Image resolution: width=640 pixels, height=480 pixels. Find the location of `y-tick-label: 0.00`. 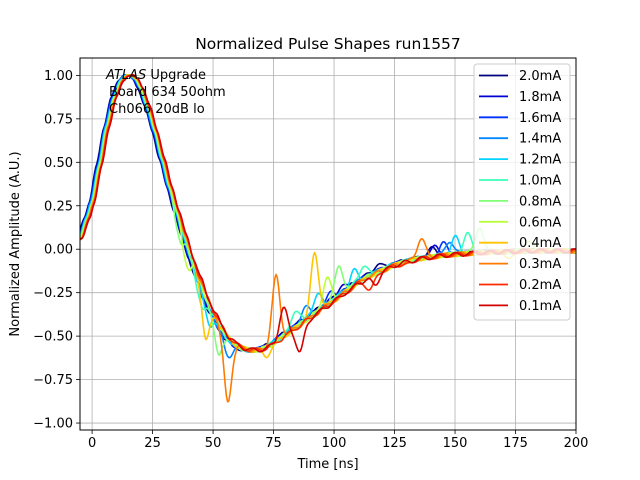

y-tick-label: 0.00 is located at coordinates (58, 250).